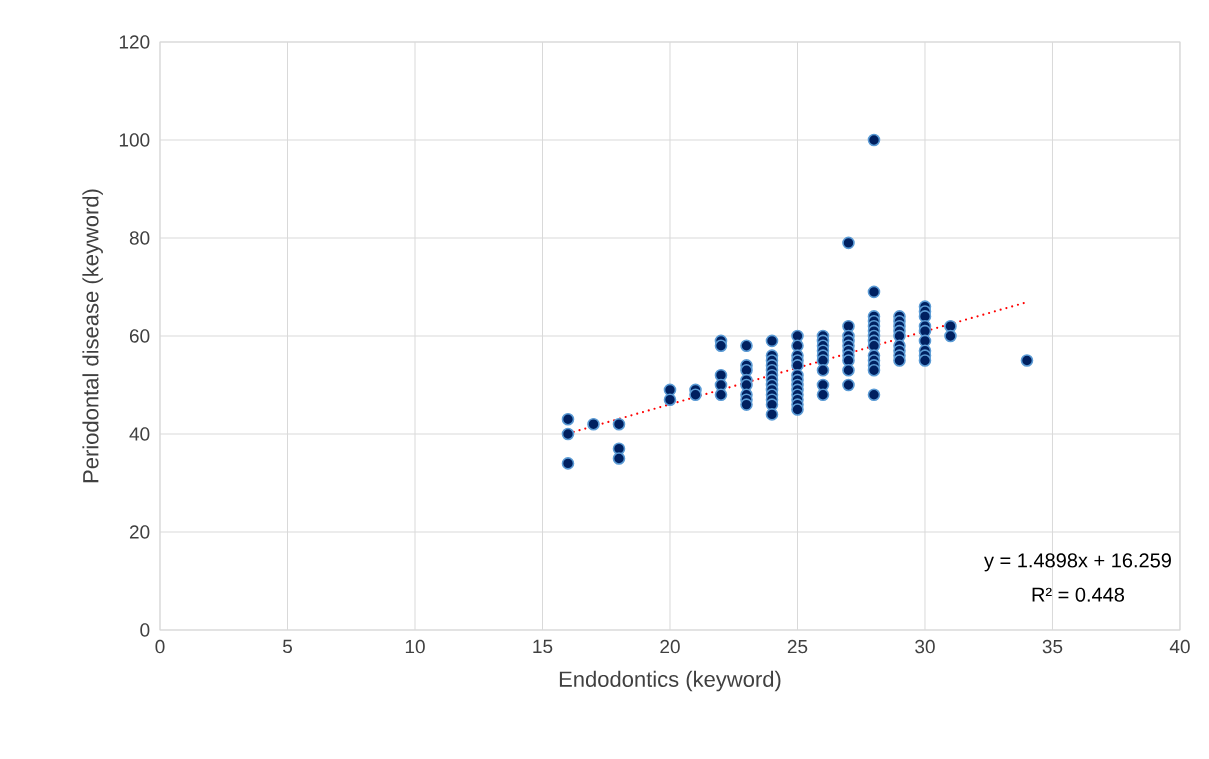 The width and height of the screenshot is (1209, 759). What do you see at coordinates (415, 646) in the screenshot?
I see `x-tick-label: 10` at bounding box center [415, 646].